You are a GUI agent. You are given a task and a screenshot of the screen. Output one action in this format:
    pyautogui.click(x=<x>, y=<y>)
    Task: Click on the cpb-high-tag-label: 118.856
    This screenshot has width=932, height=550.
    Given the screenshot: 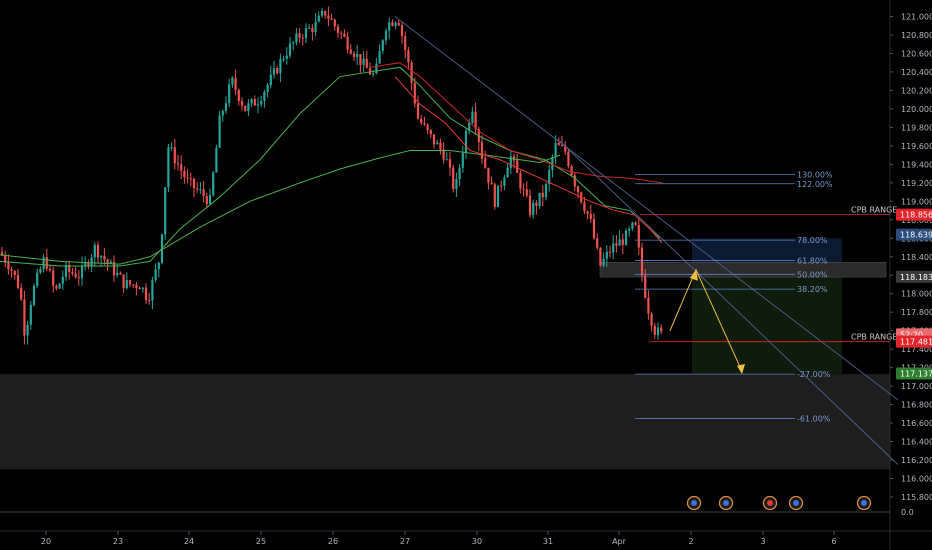 What is the action you would take?
    pyautogui.click(x=916, y=215)
    